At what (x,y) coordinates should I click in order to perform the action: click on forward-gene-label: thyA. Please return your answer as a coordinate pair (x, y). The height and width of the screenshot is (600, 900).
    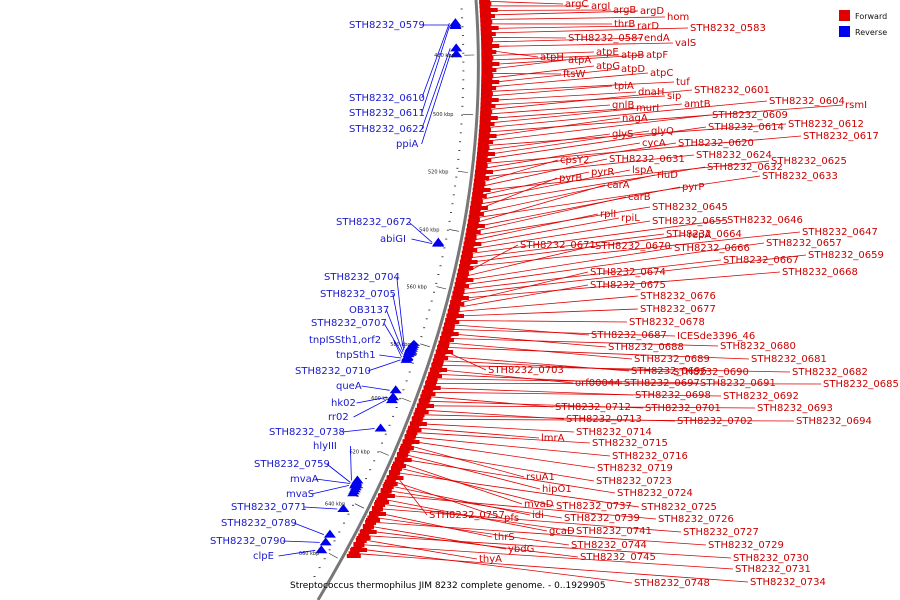
    Looking at the image, I should click on (490, 559).